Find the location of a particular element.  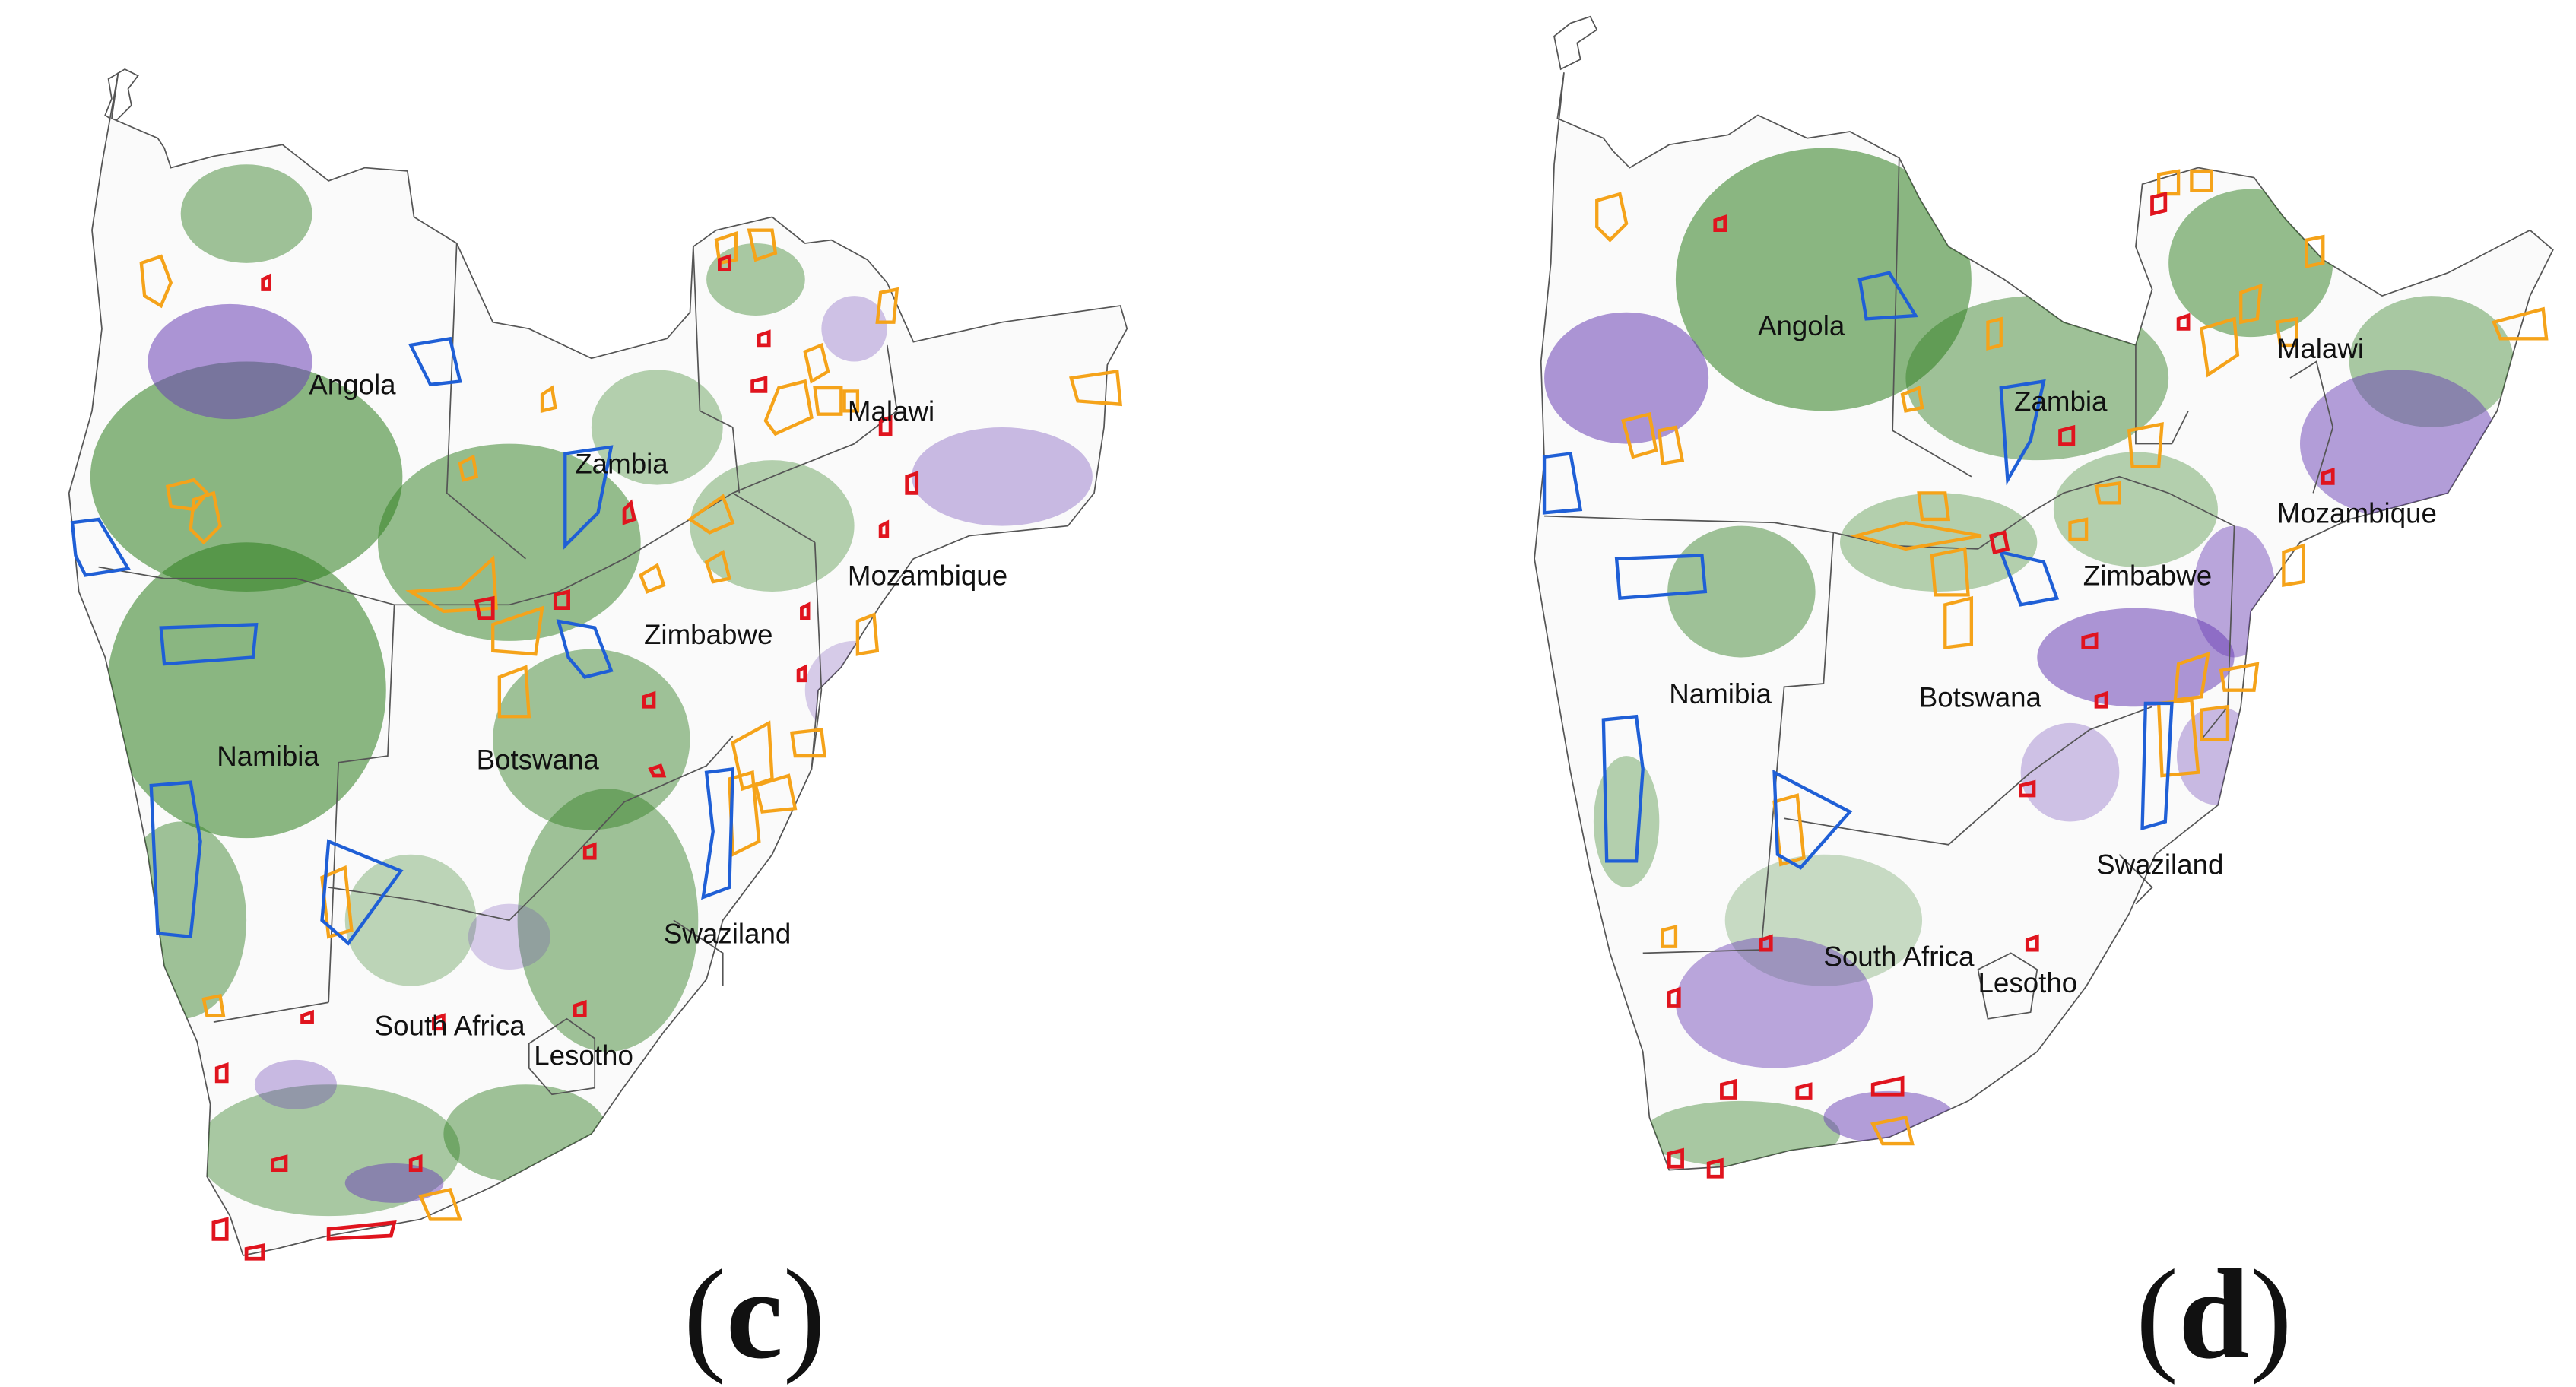

panel-label-d: (d) is located at coordinates (2214, 1314).